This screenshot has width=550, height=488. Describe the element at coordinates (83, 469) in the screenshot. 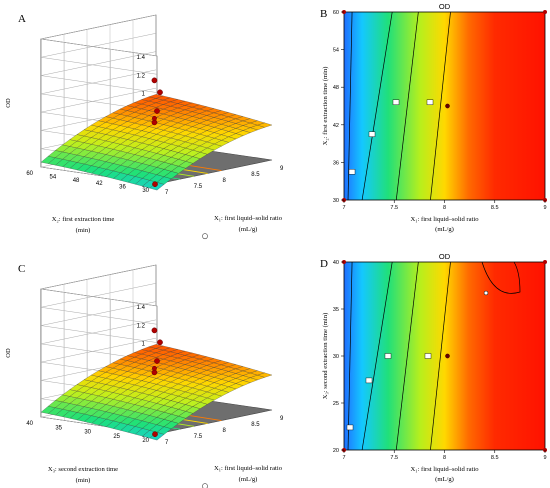

I see `y-axis-label: X₃: second extraction time` at that location.